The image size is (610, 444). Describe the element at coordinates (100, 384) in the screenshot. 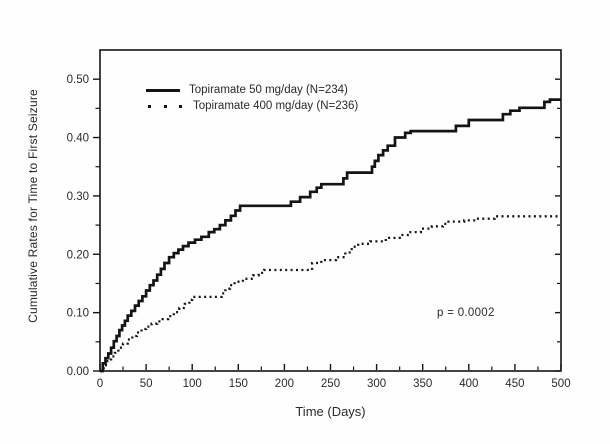

I see `x-tick-label: 0` at that location.